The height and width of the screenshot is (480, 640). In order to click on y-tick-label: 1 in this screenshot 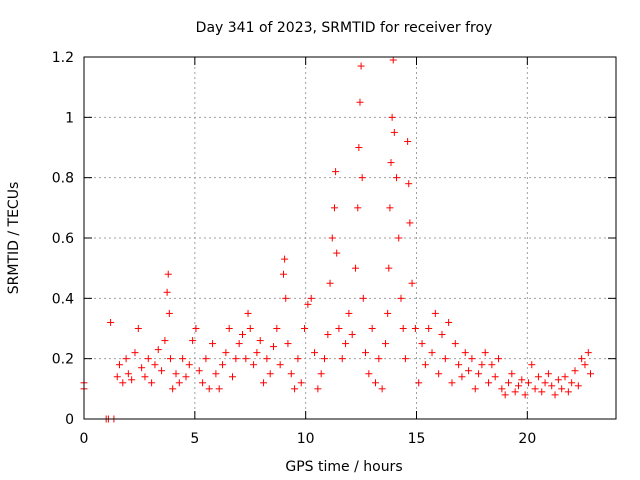, I will do `click(69, 118)`.